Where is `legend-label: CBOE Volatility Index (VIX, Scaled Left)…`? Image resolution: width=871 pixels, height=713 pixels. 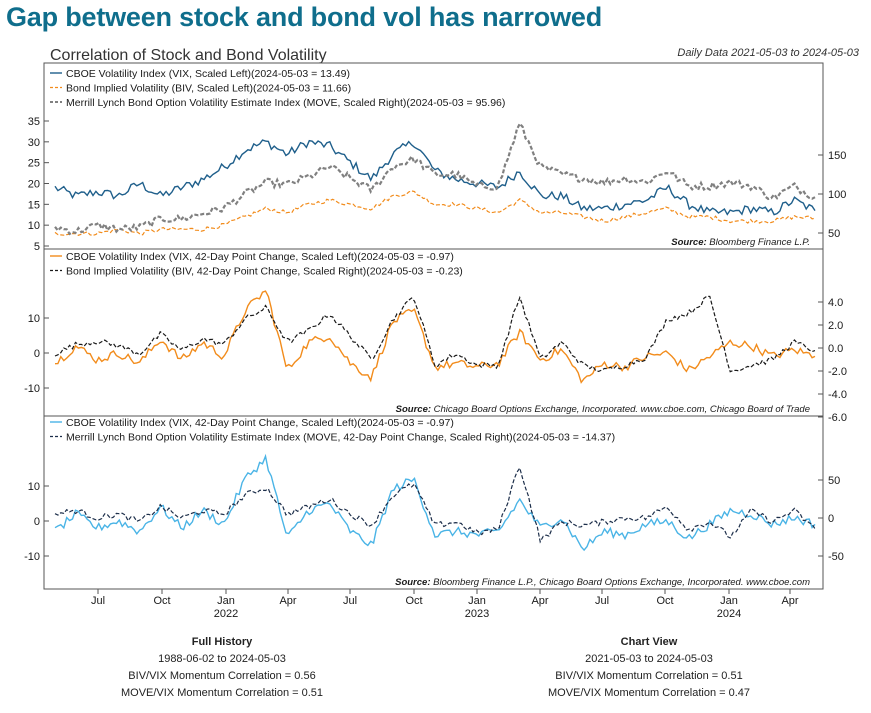
legend-label: CBOE Volatility Index (VIX, Scaled Left)… is located at coordinates (208, 74).